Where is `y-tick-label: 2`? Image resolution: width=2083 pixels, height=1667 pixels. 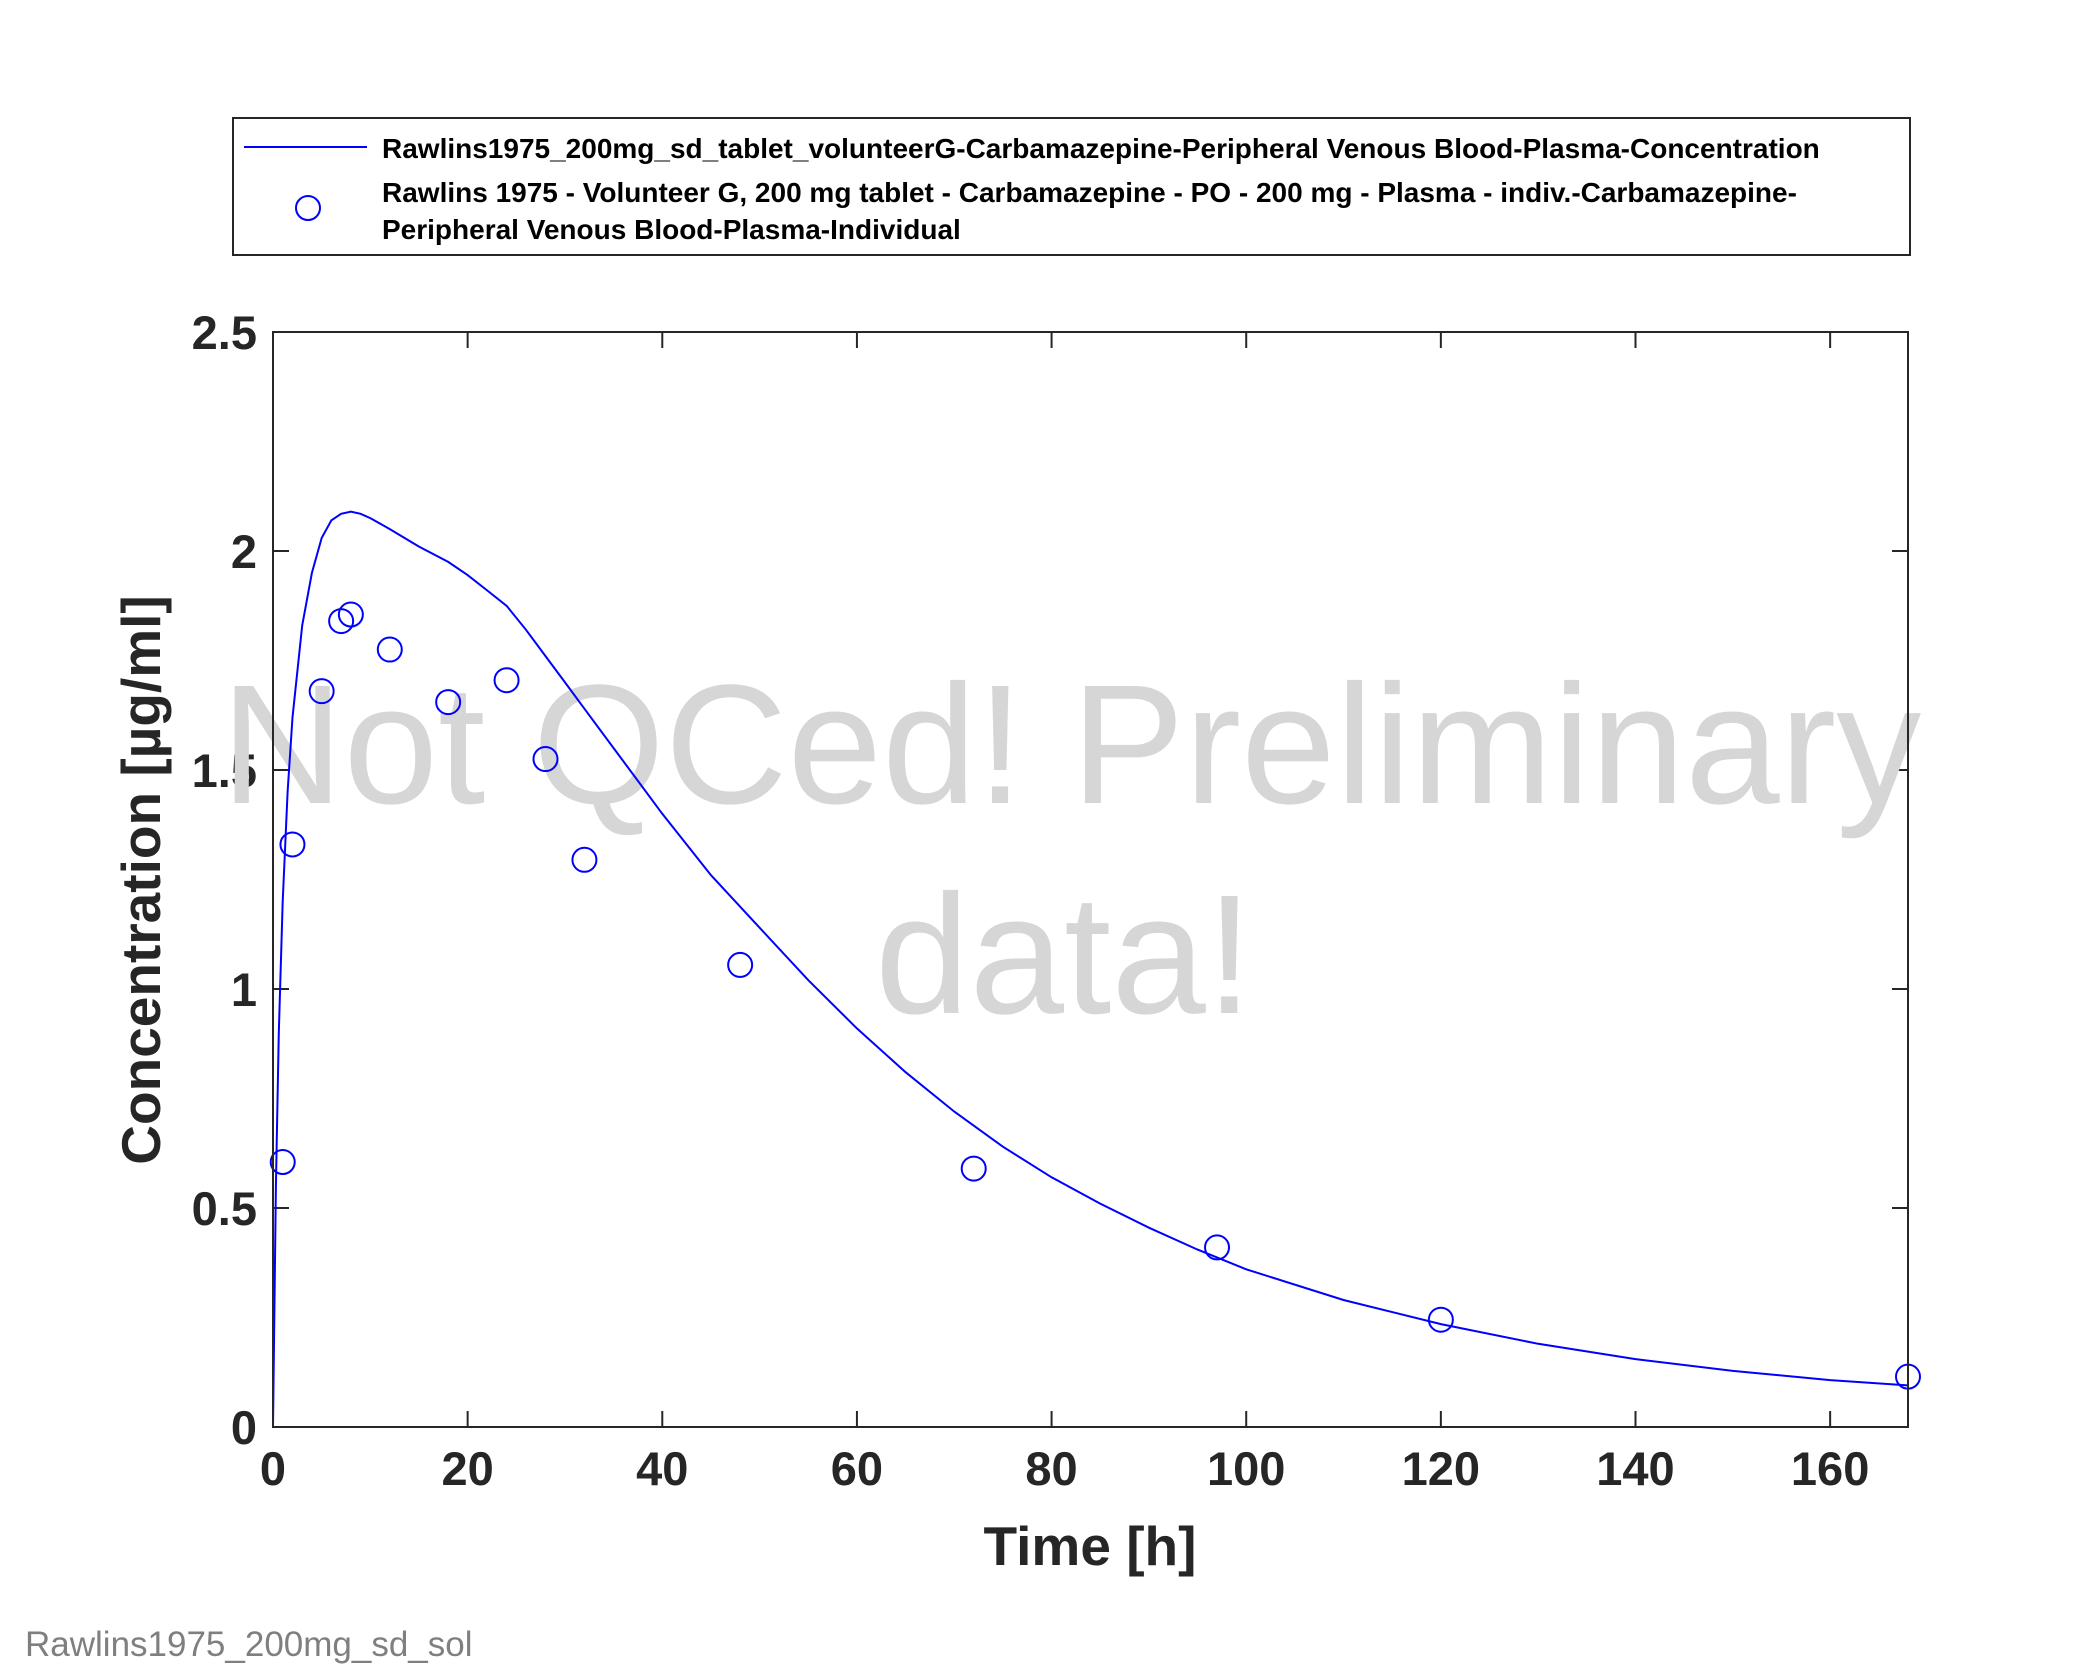
y-tick-label: 2 is located at coordinates (244, 551).